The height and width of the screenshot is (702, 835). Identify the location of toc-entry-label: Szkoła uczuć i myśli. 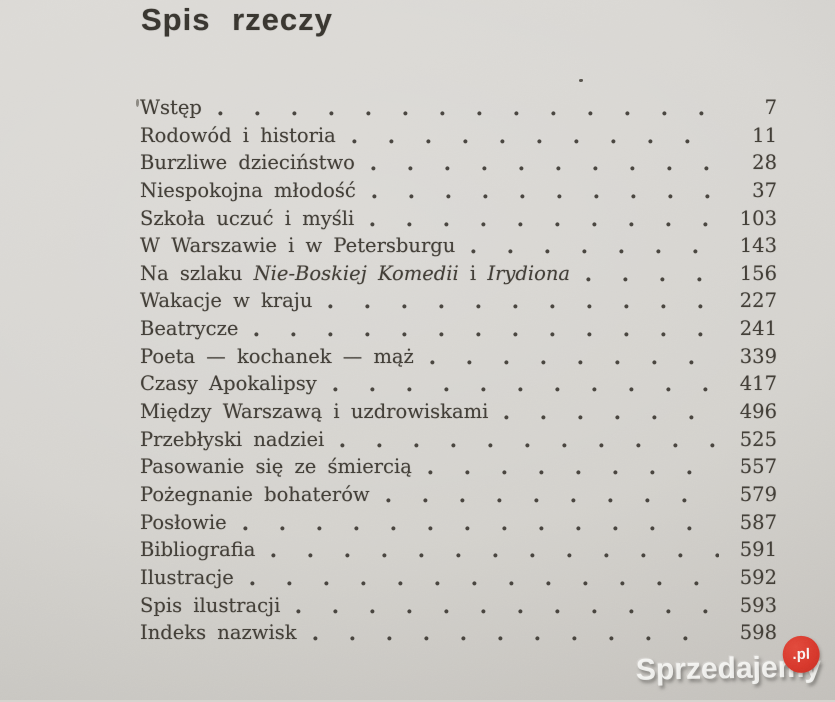
(247, 218).